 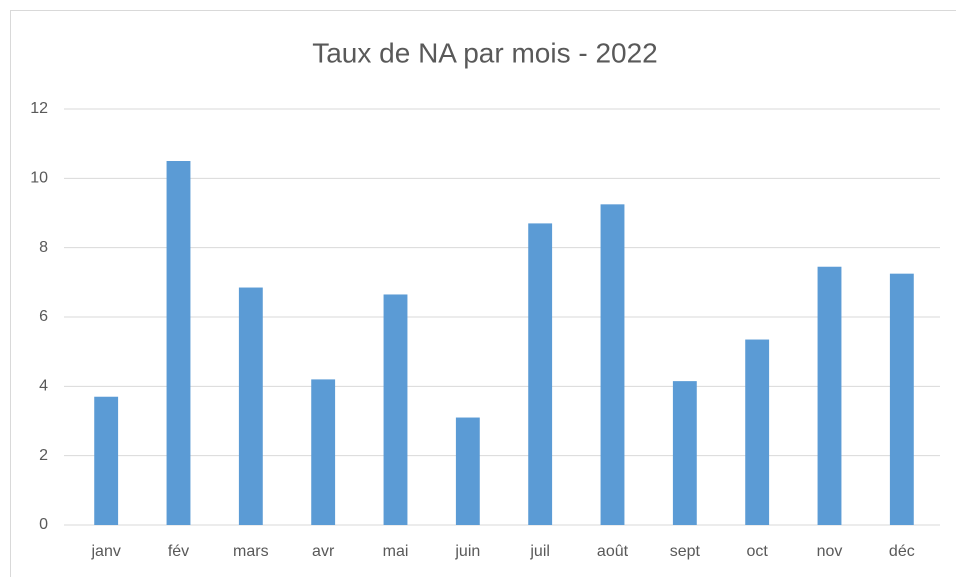 I want to click on y-tick-label: 0, so click(x=43, y=524).